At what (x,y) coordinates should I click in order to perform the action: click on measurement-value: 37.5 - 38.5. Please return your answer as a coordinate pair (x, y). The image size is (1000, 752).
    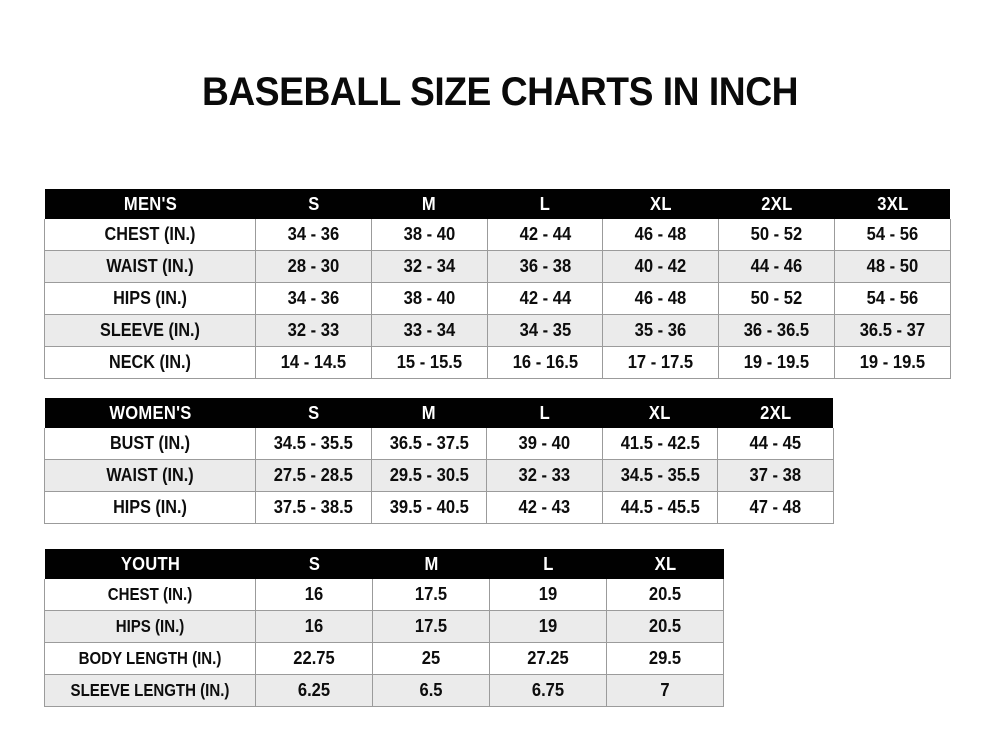
    Looking at the image, I should click on (313, 507).